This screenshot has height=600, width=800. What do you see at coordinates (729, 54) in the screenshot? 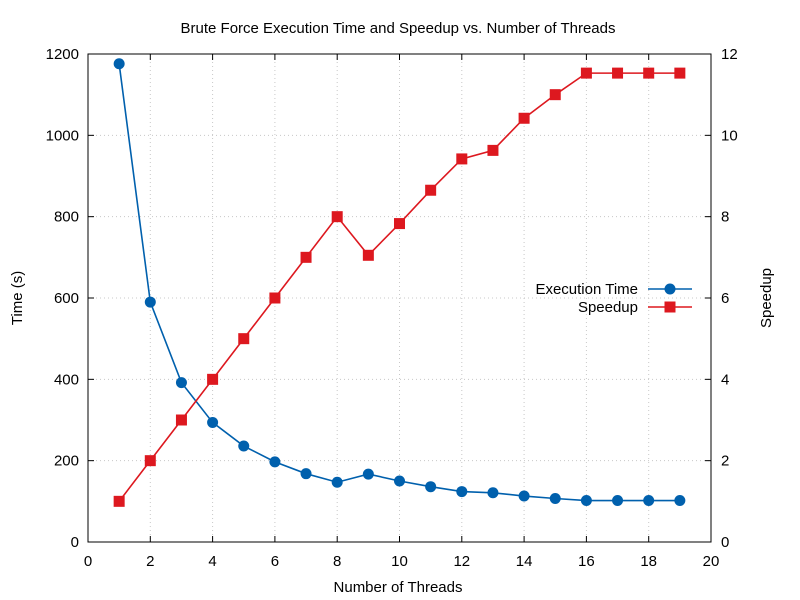
I see `y-right-tick-label: 12` at bounding box center [729, 54].